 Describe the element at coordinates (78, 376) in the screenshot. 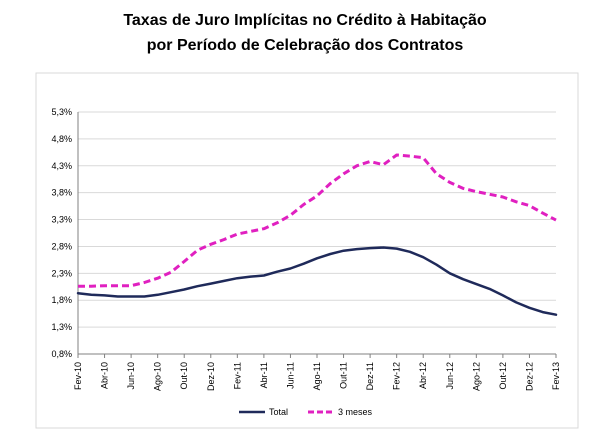

I see `x-tick-label: Fev-10` at that location.